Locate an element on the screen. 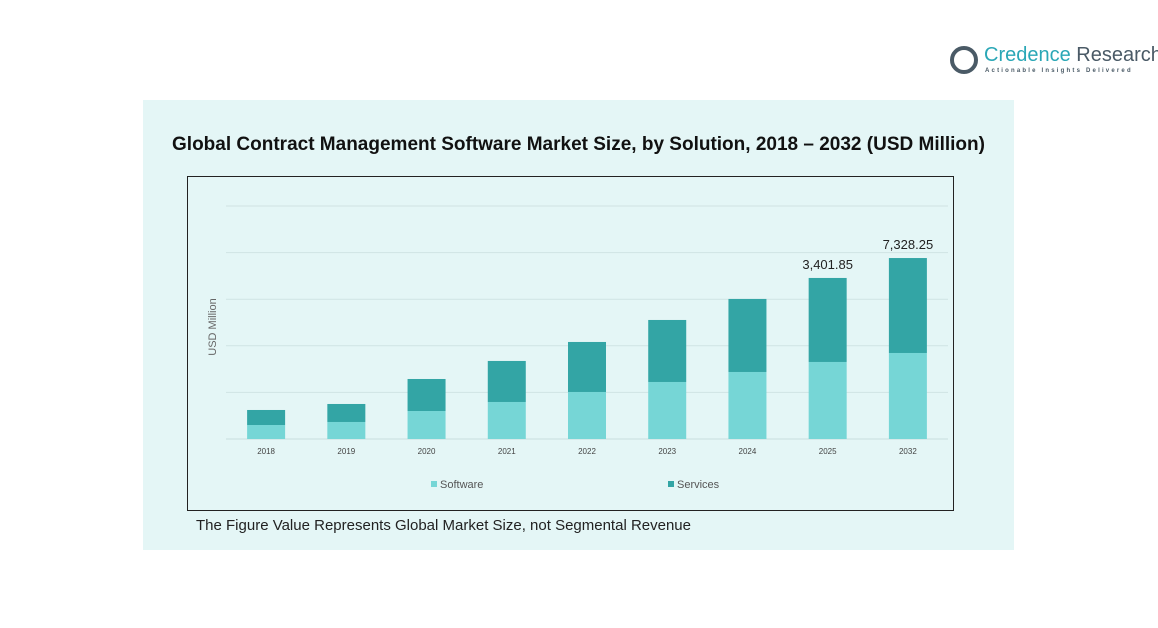 Image resolution: width=1158 pixels, height=628 pixels. logo-tagline: Actionable Insights Delivered is located at coordinates (1059, 71).